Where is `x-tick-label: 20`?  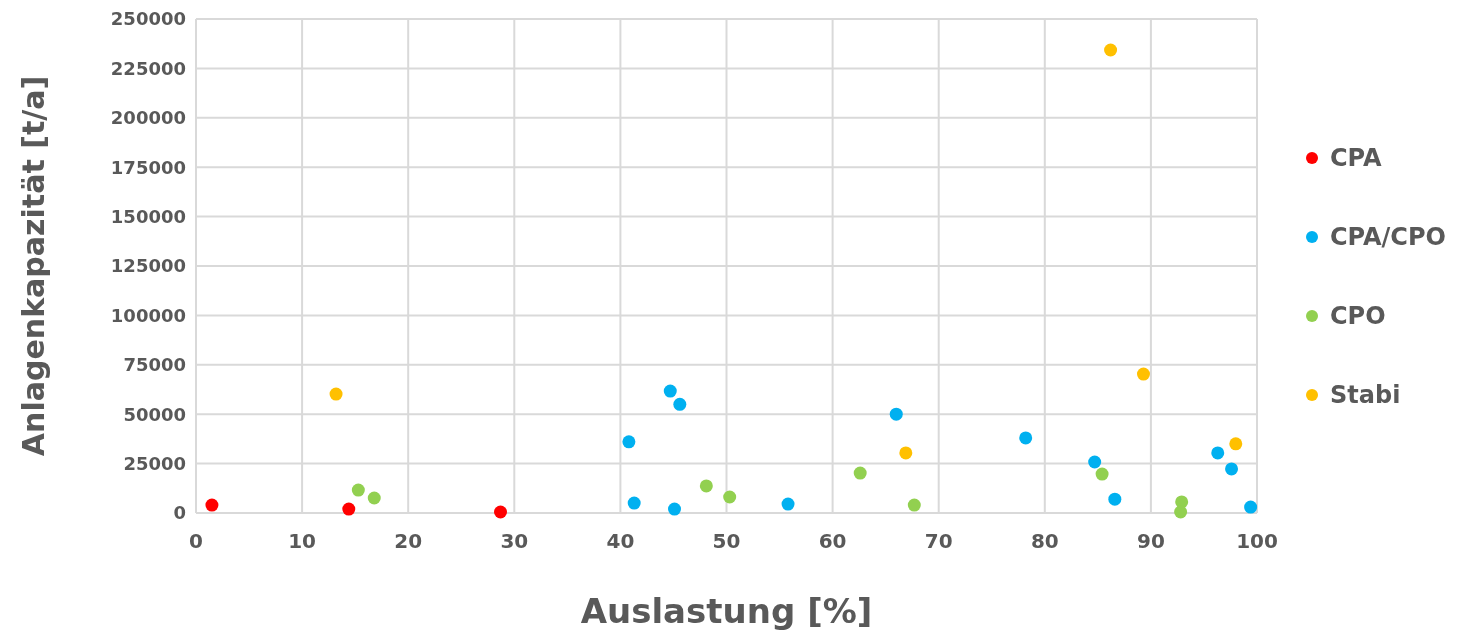 x-tick-label: 20 is located at coordinates (408, 541).